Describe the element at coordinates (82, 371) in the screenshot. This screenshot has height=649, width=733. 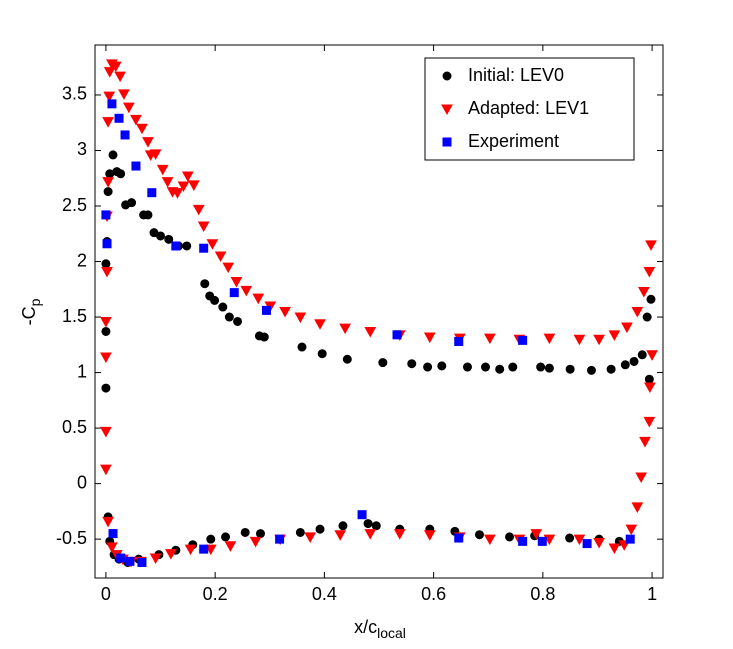
I see `y-tick-label: 1` at that location.